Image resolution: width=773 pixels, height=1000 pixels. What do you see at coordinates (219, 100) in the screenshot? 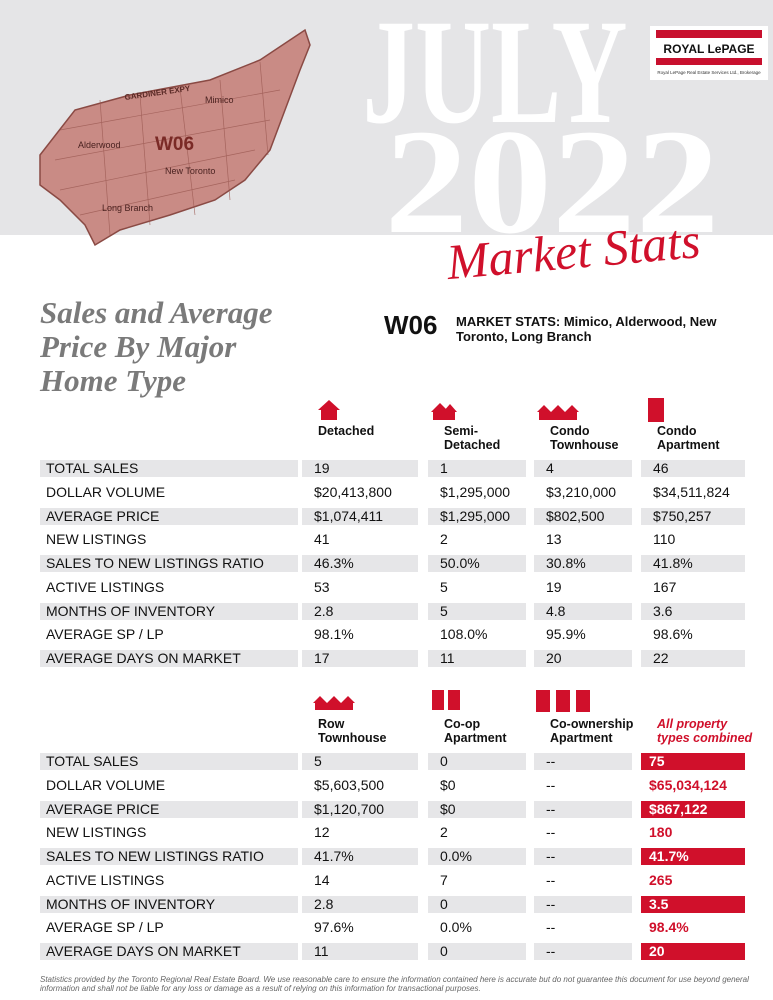
I see `map-area: Mimico` at bounding box center [219, 100].